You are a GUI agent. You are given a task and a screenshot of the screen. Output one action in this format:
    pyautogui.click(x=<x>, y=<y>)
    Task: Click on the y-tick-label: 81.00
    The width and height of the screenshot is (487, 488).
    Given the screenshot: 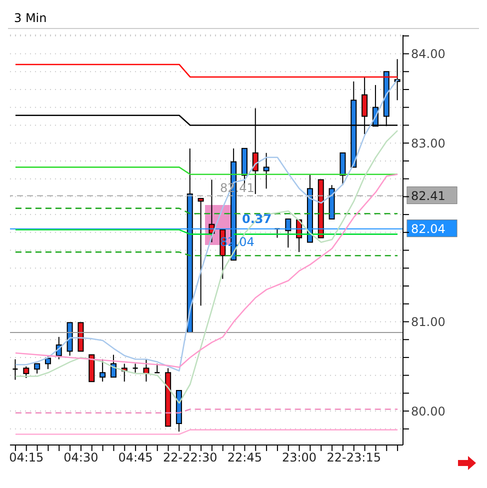 What is the action you would take?
    pyautogui.click(x=428, y=321)
    